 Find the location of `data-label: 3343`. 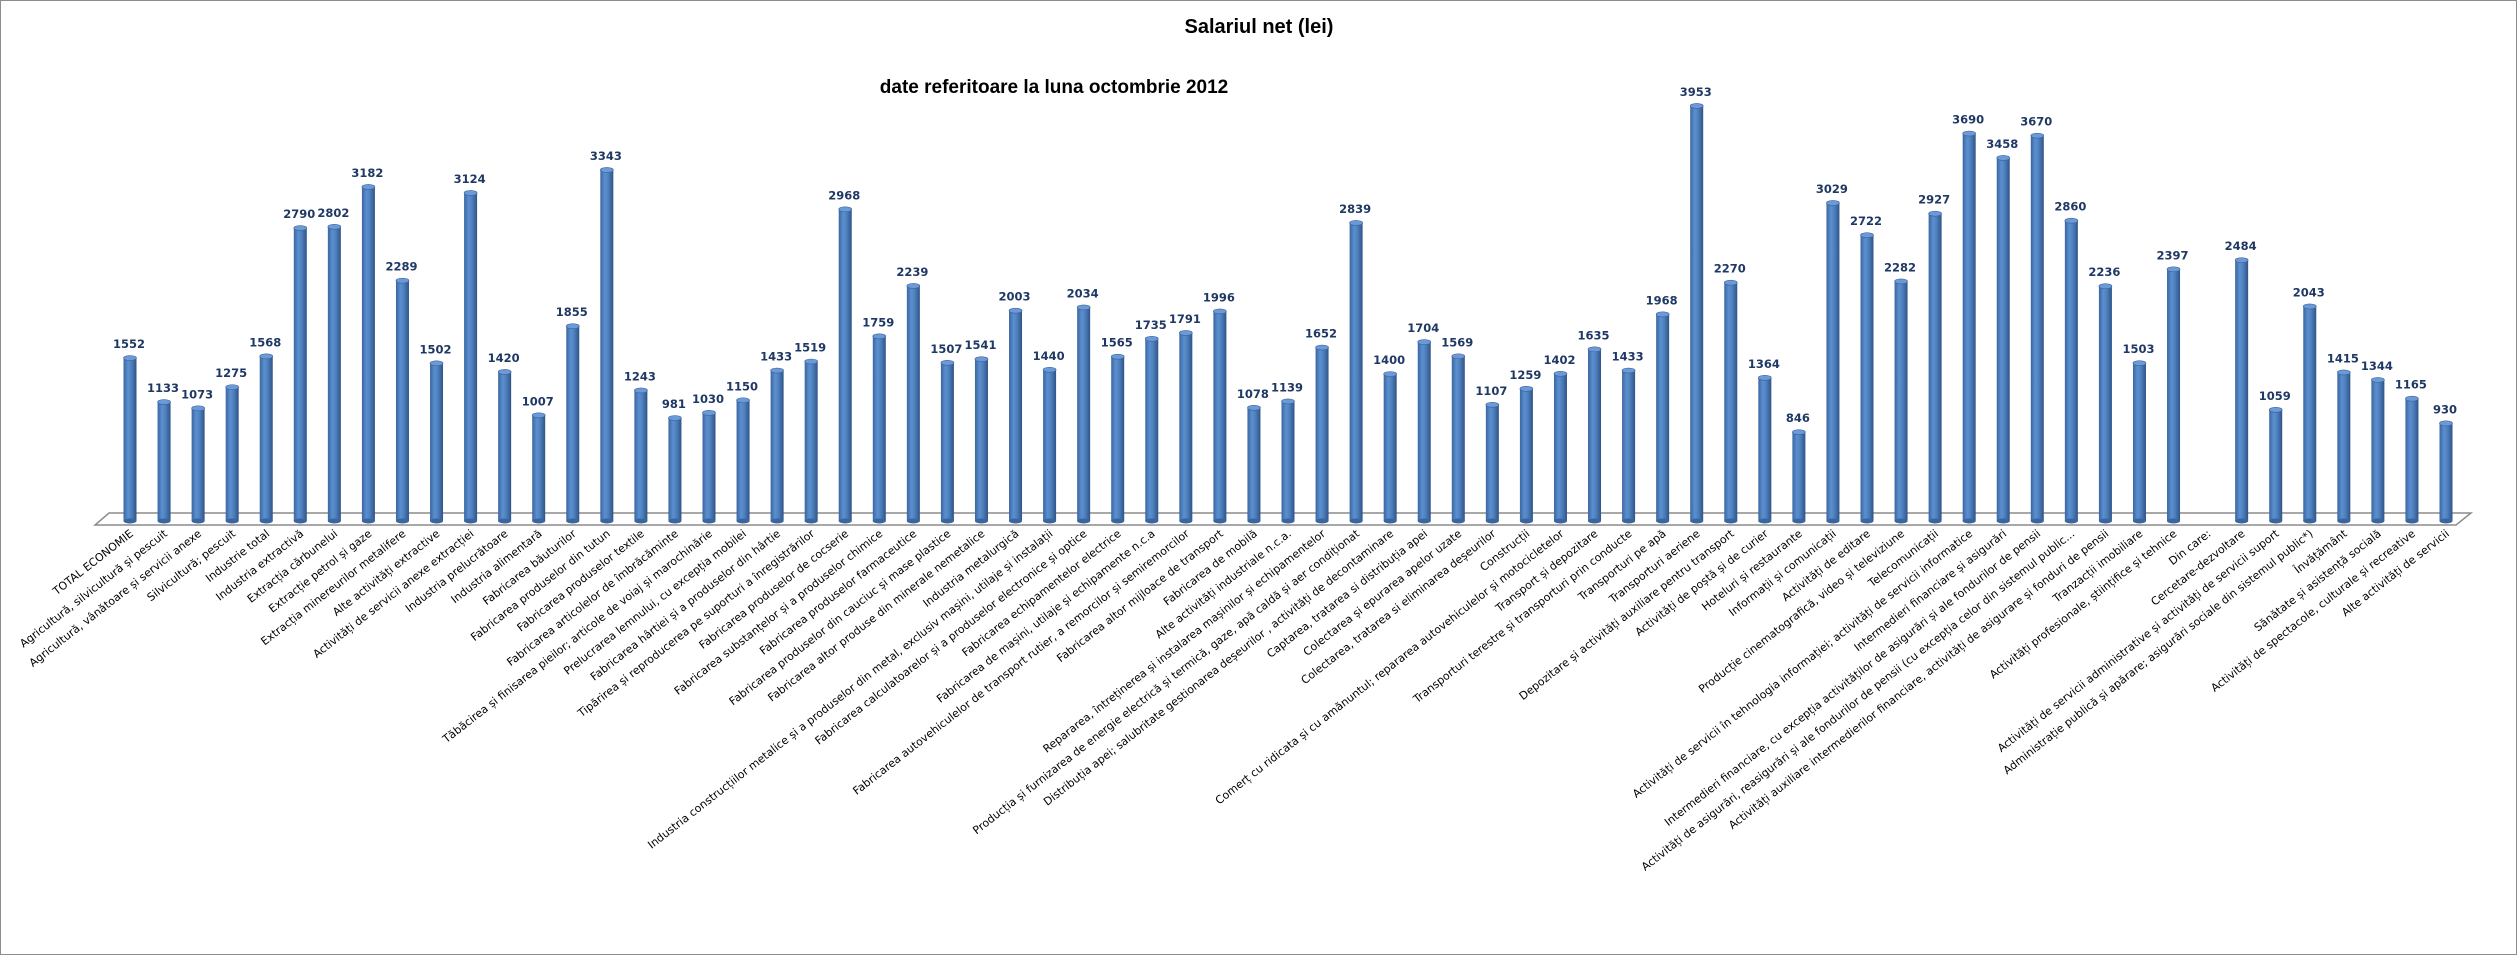

data-label: 3343 is located at coordinates (606, 156).